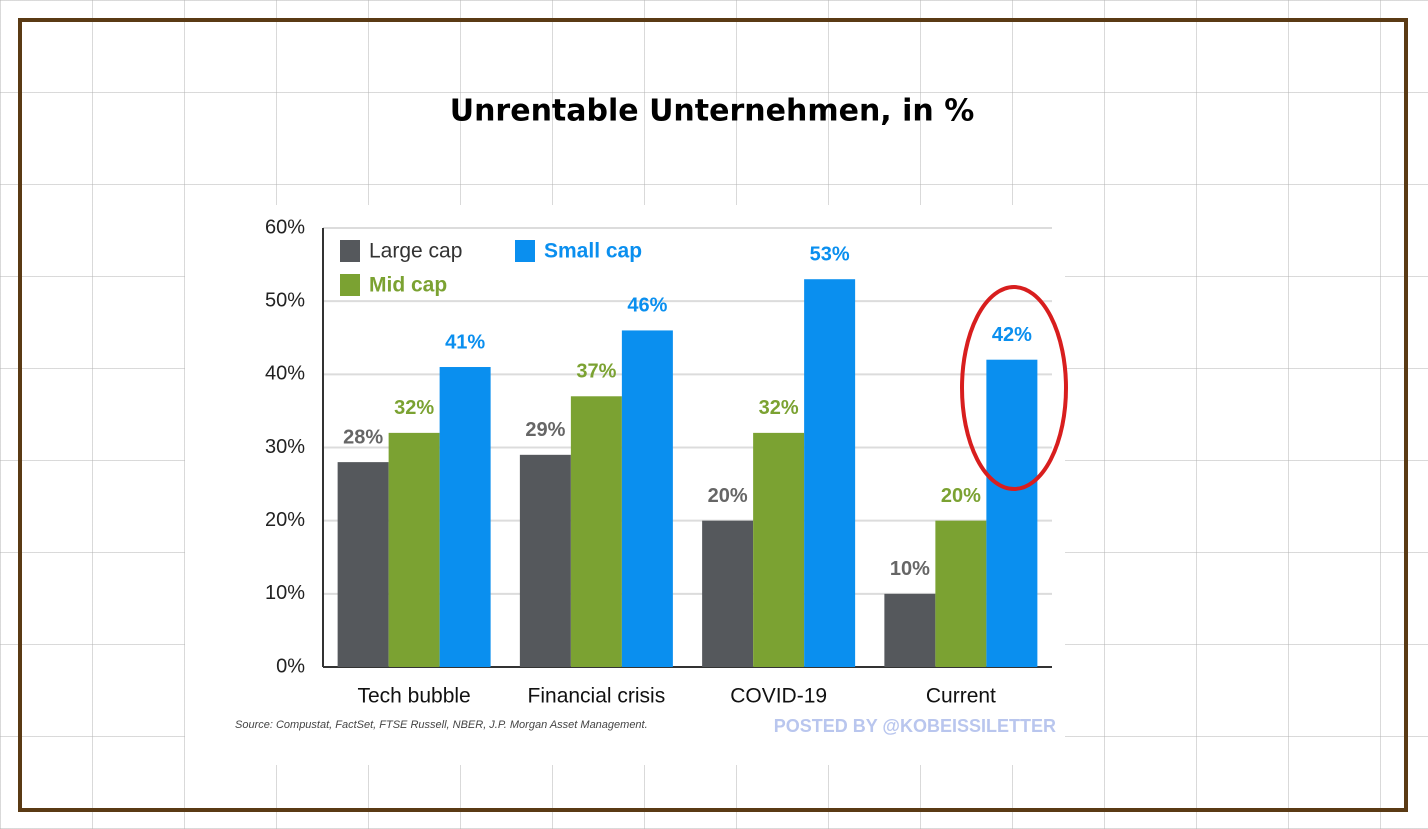 The width and height of the screenshot is (1428, 829). Describe the element at coordinates (1012, 335) in the screenshot. I see `value-label: 42%` at that location.